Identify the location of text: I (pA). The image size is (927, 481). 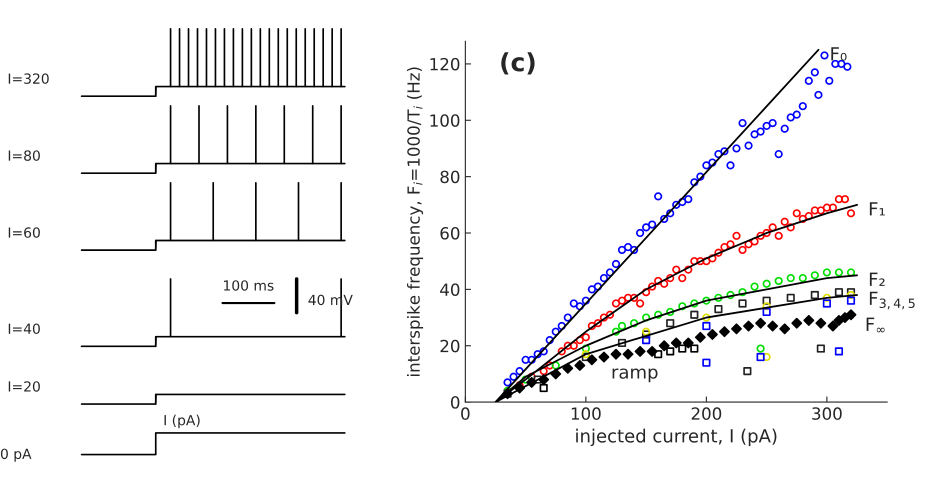
(182, 421).